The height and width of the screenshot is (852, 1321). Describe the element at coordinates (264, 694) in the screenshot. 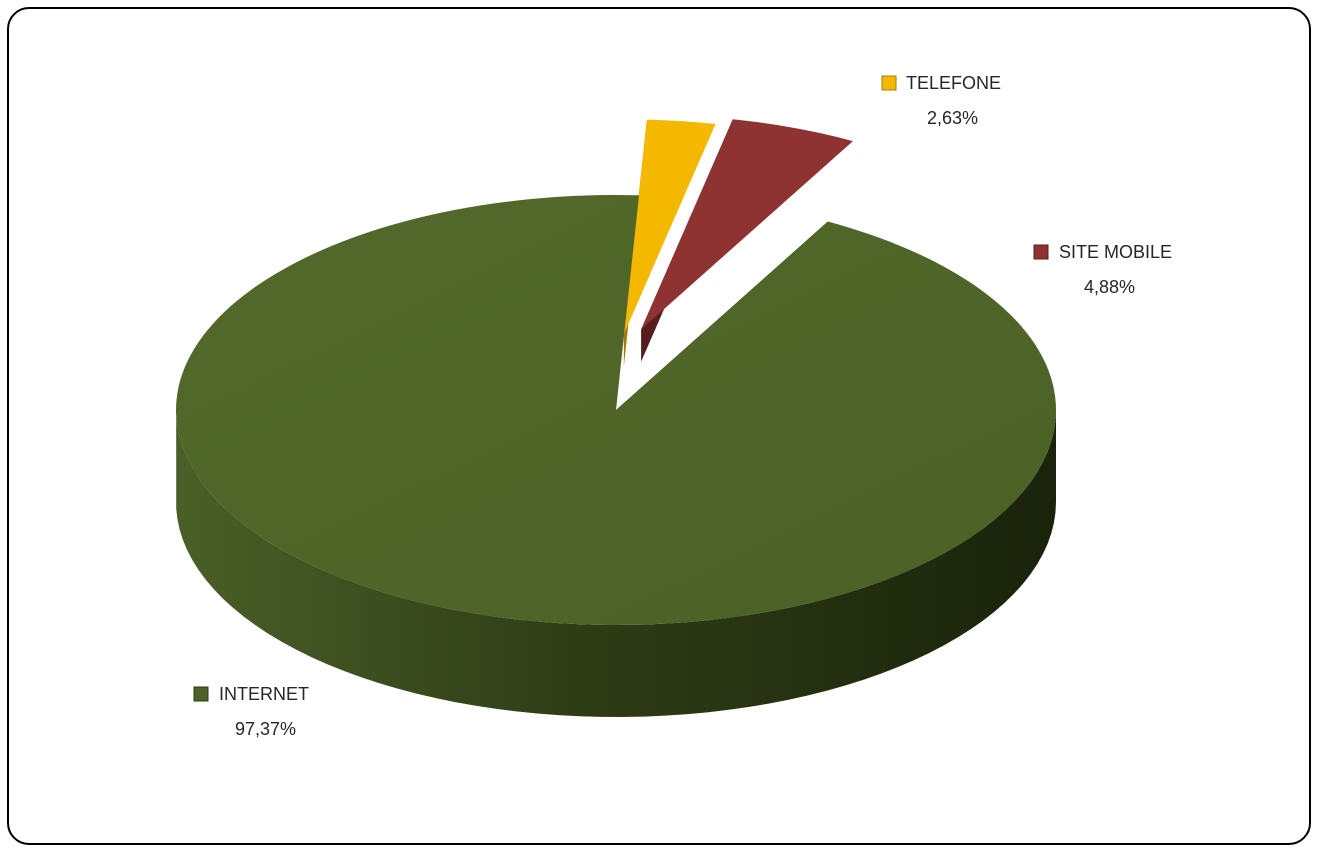

I see `category-label-internet: INTERNET` at that location.